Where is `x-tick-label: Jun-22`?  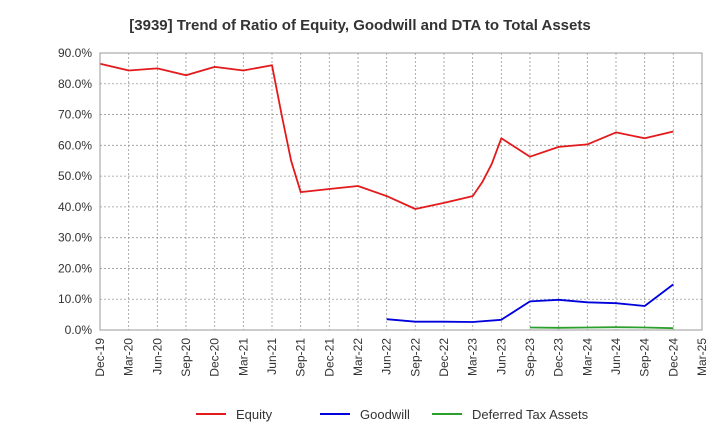 x-tick-label: Jun-22 is located at coordinates (387, 356).